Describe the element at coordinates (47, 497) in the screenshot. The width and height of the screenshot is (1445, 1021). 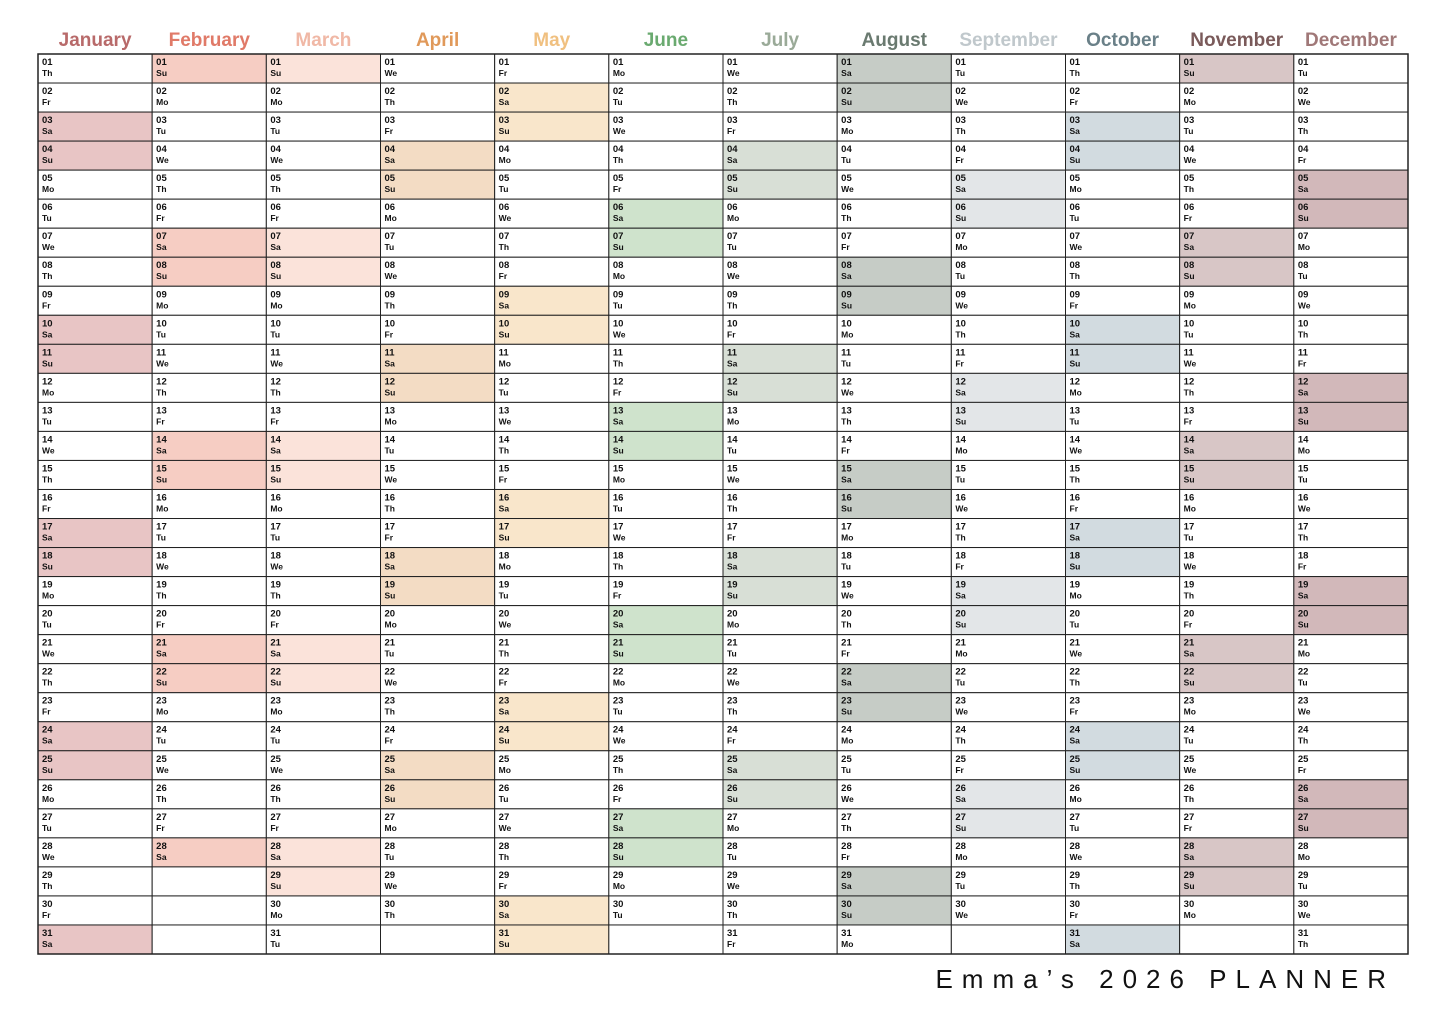
I see `day-number: 16` at that location.